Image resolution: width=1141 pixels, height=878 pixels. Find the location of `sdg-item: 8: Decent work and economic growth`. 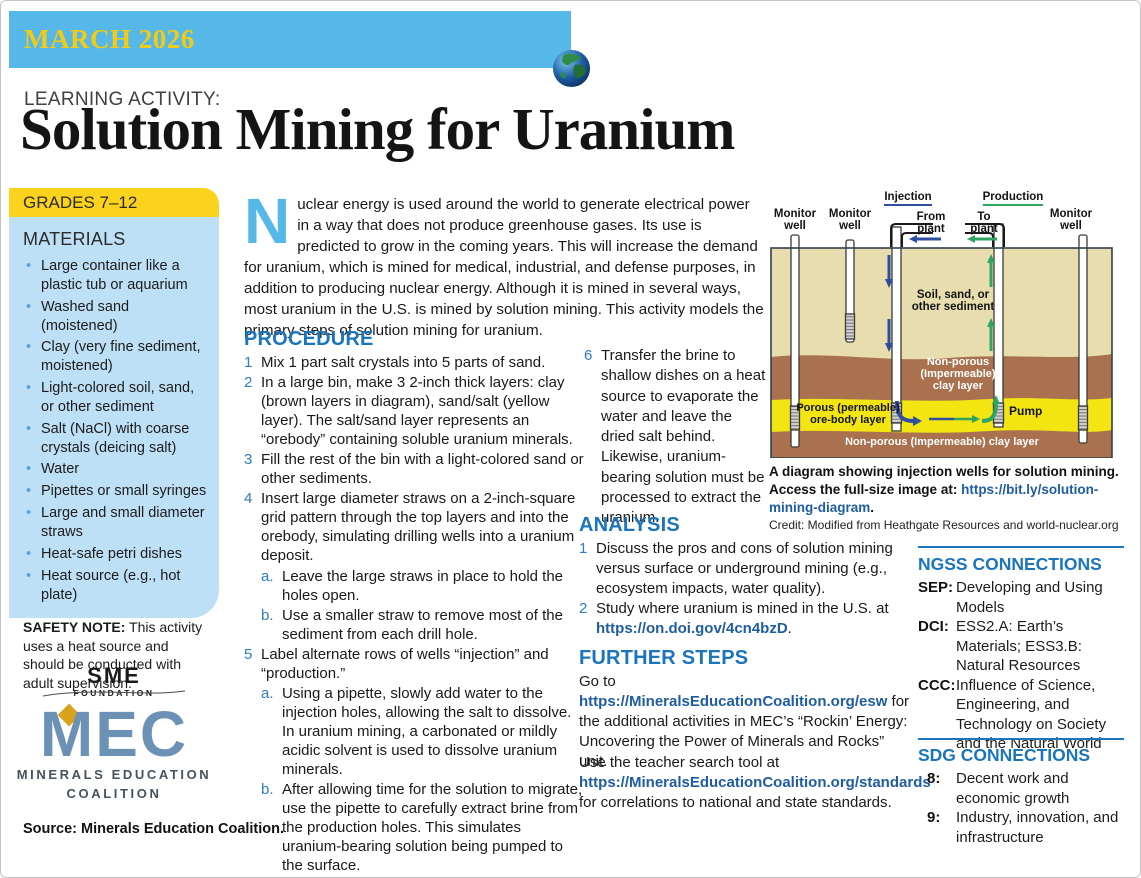

sdg-item: 8: Decent work and economic growth is located at coordinates (1024, 788).